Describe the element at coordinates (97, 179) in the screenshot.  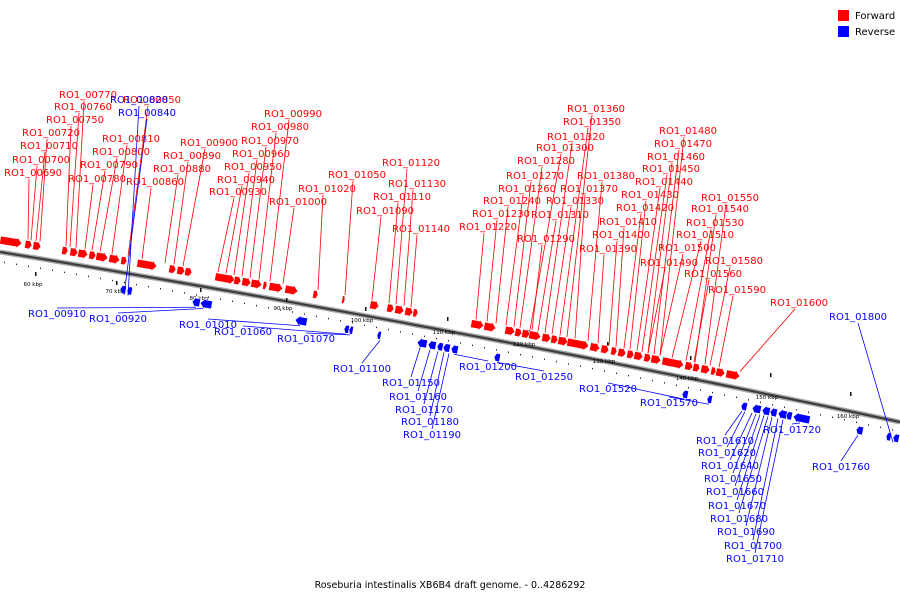
I see `forward-gene-label: RO1_00780` at that location.